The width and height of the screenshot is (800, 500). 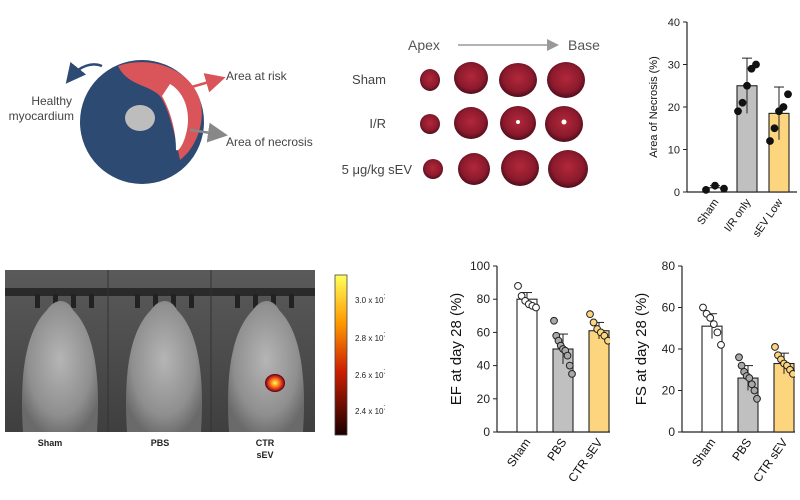 What do you see at coordinates (51, 101) in the screenshot?
I see `healthy-label-line1: Healthy` at bounding box center [51, 101].